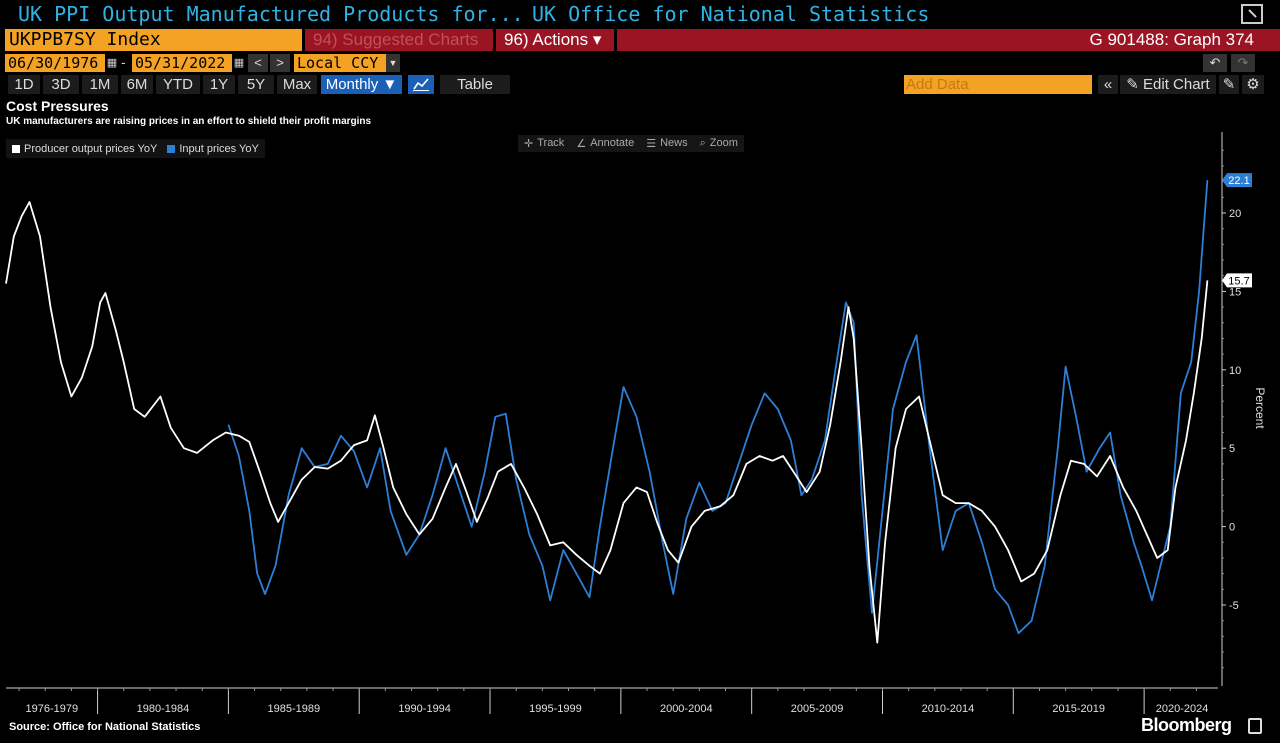 The height and width of the screenshot is (743, 1280). Describe the element at coordinates (475, 84) in the screenshot. I see `table-button: Table` at that location.